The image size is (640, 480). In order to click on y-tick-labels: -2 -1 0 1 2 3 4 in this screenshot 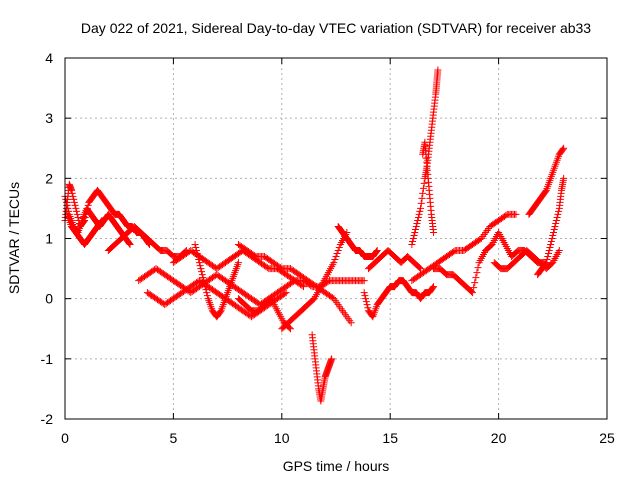, I will do `click(47, 238)`.